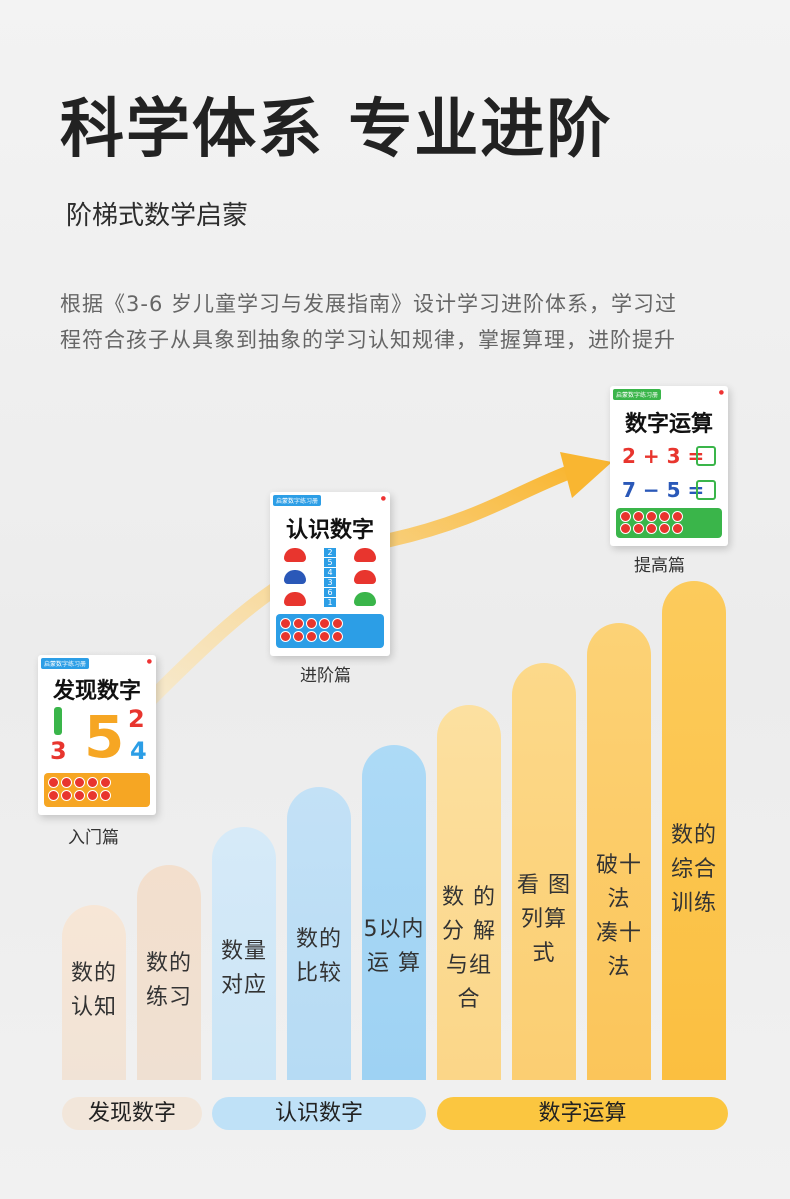  I want to click on step-bar: 数的 比较, so click(319, 933).